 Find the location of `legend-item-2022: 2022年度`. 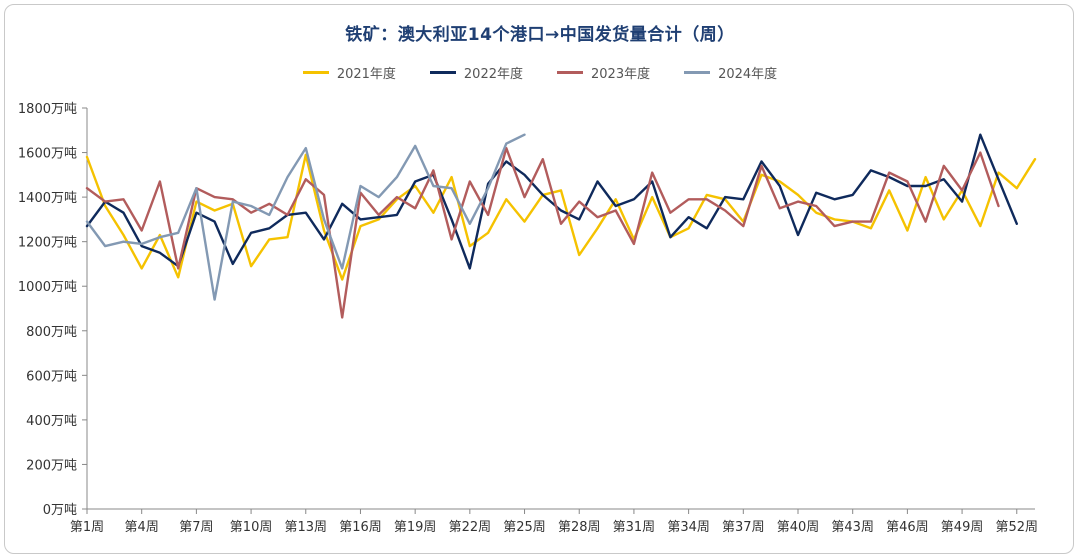

legend-item-2022: 2022年度 is located at coordinates (476, 72).